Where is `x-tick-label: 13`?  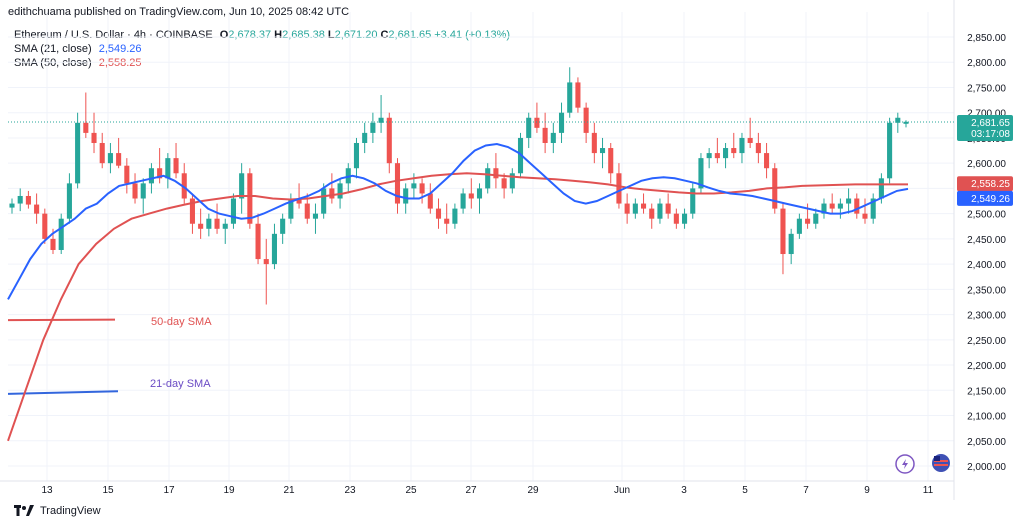
x-tick-label: 13 is located at coordinates (47, 490).